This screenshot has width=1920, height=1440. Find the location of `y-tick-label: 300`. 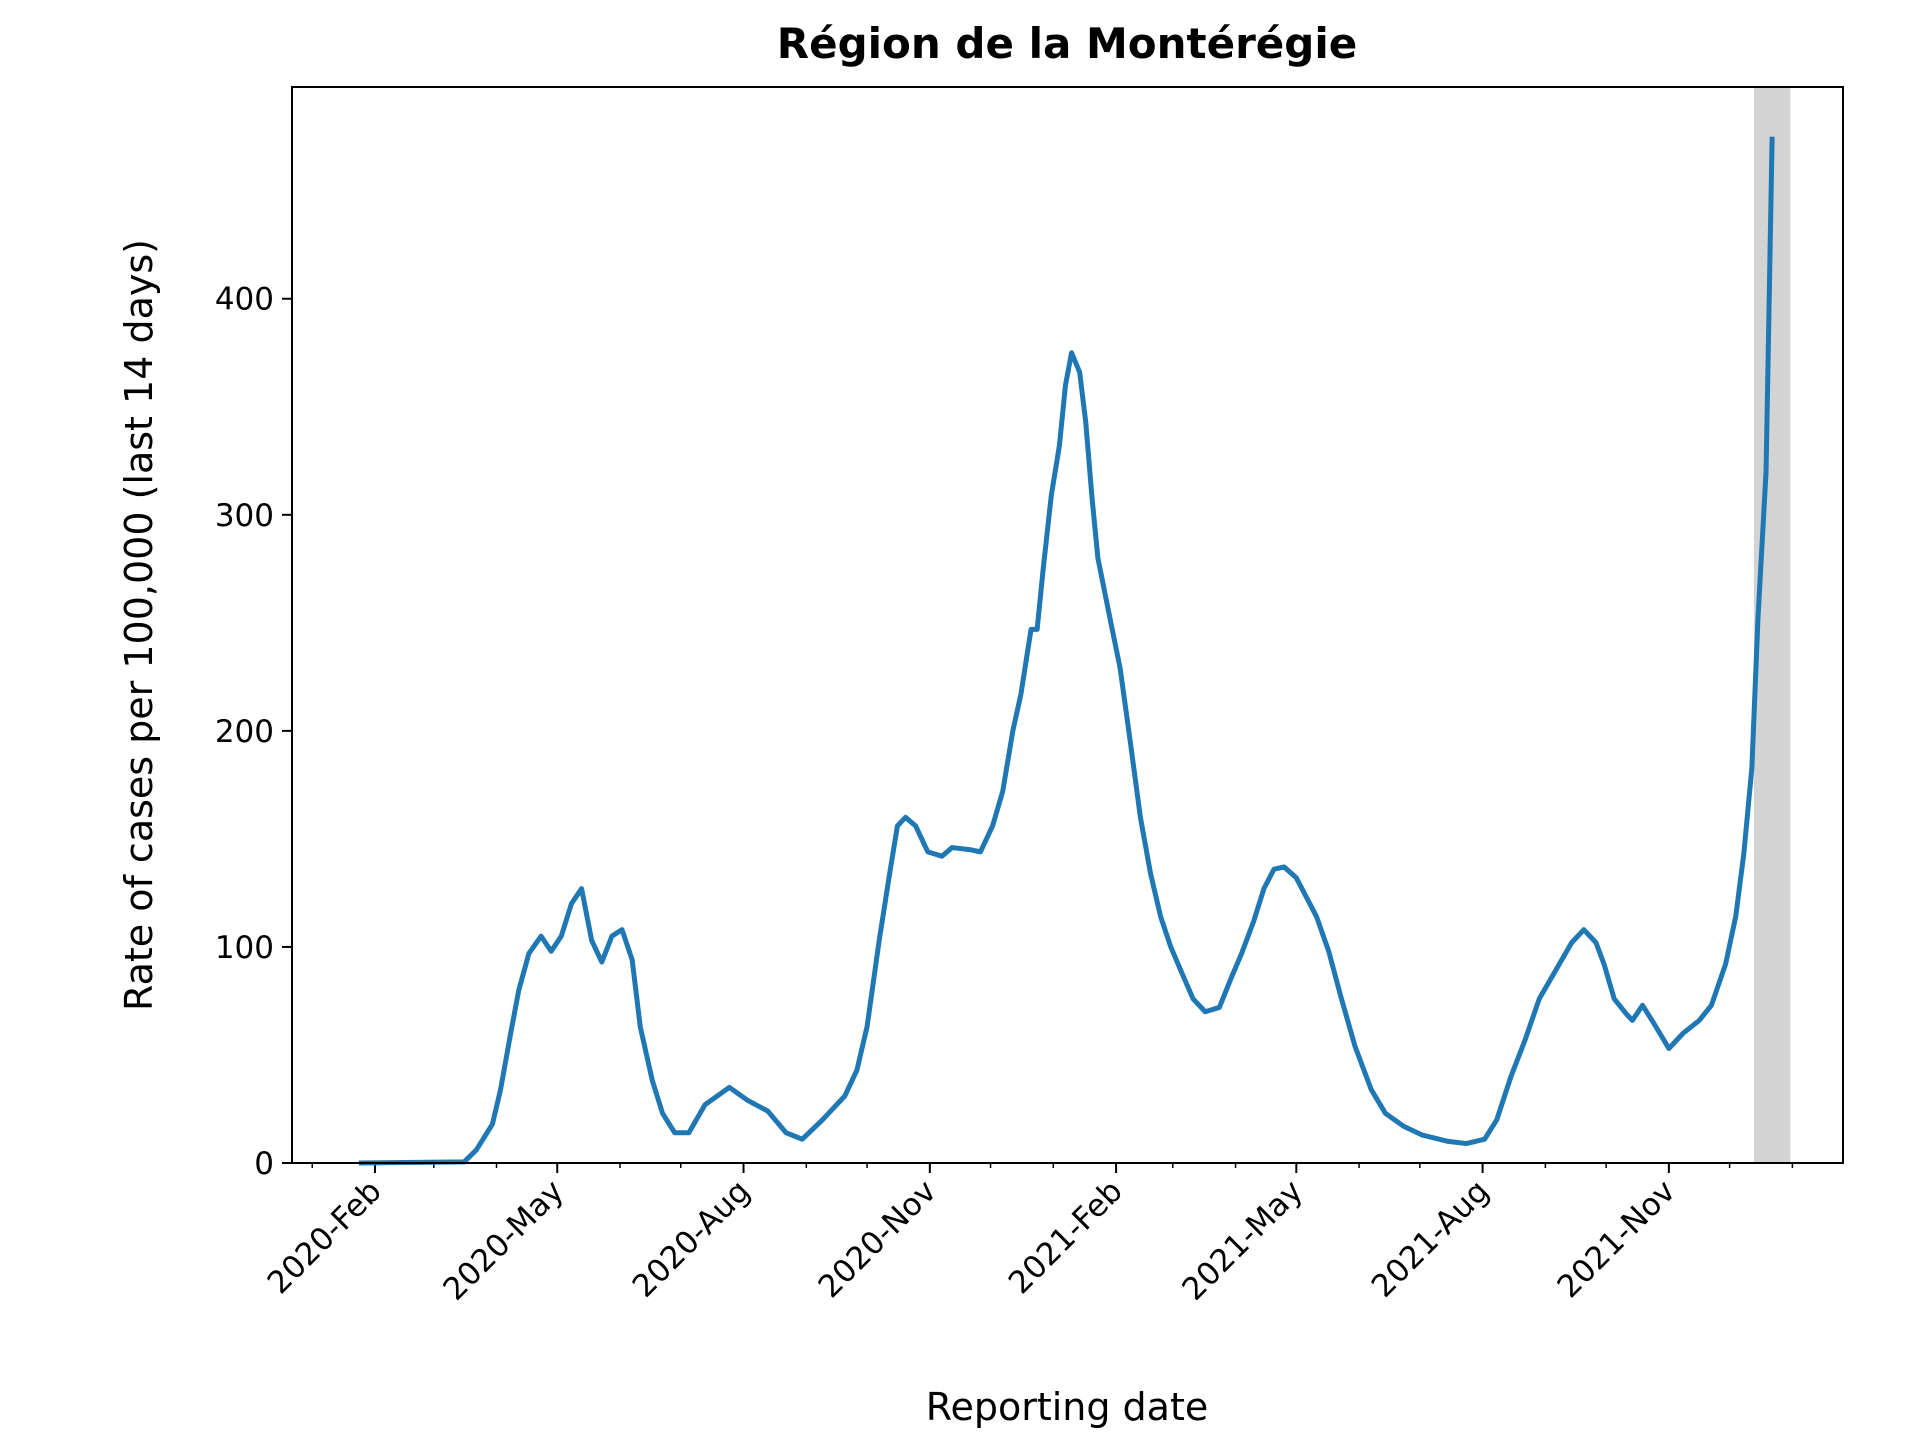

y-tick-label: 300 is located at coordinates (244, 516).